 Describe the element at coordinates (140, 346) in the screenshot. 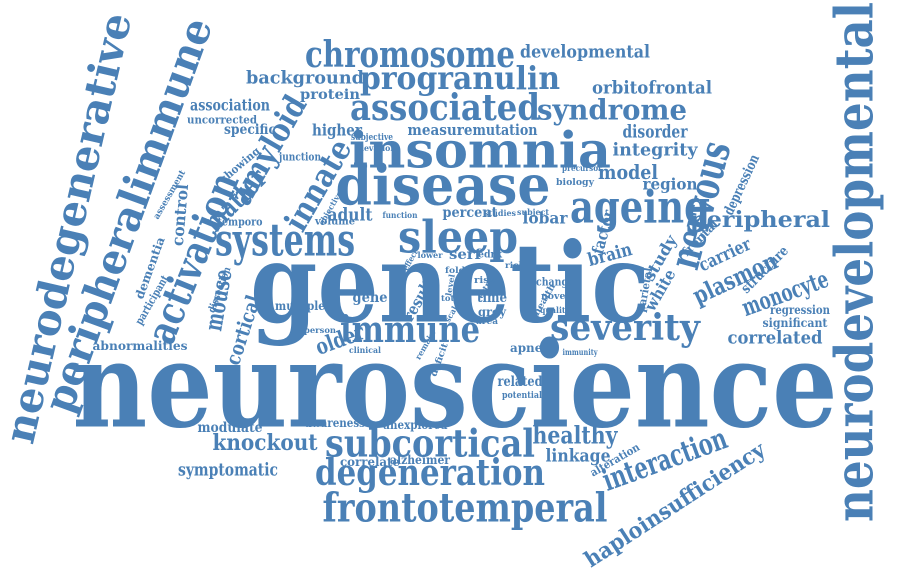

I see `word: abnormalities` at that location.